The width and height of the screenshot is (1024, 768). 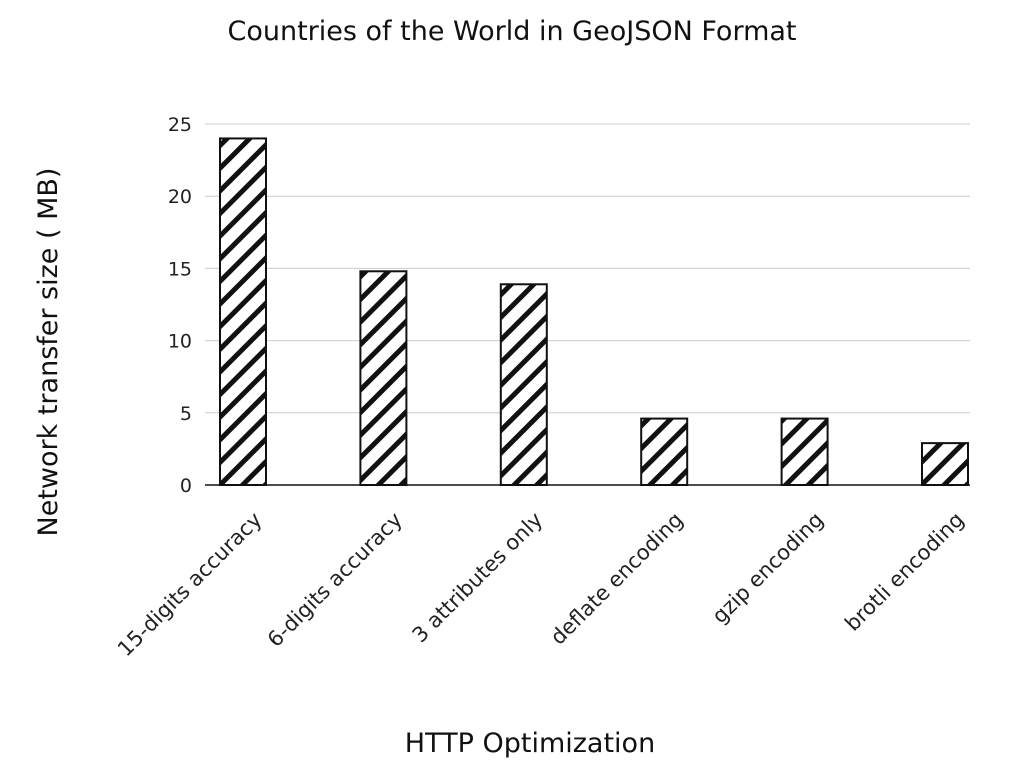 What do you see at coordinates (478, 578) in the screenshot?
I see `x-category-label: 3 attributes only` at bounding box center [478, 578].